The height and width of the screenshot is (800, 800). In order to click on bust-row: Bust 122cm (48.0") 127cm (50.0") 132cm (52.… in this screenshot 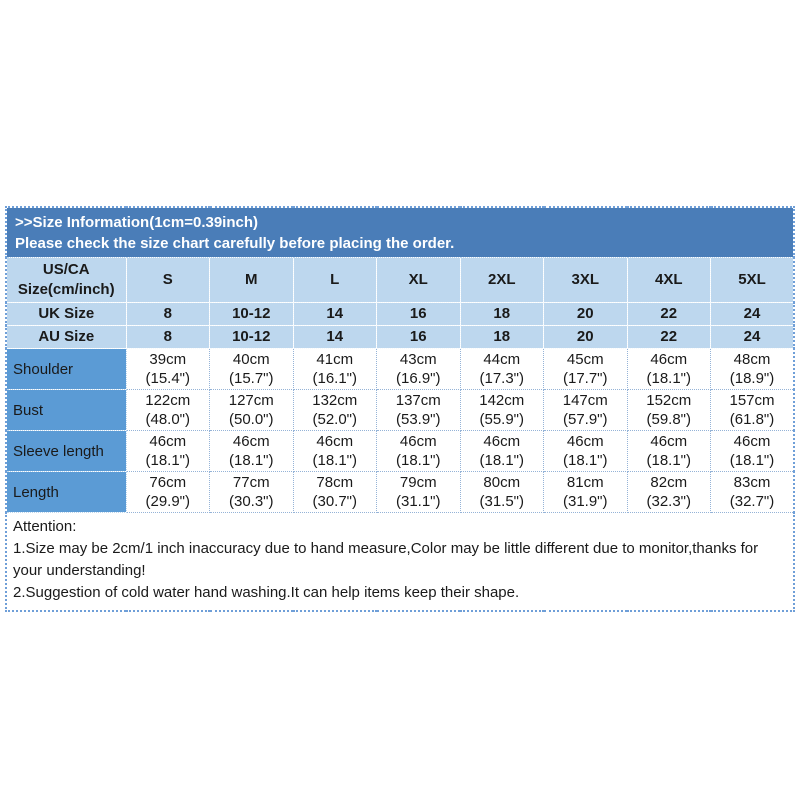, I will do `click(400, 410)`.